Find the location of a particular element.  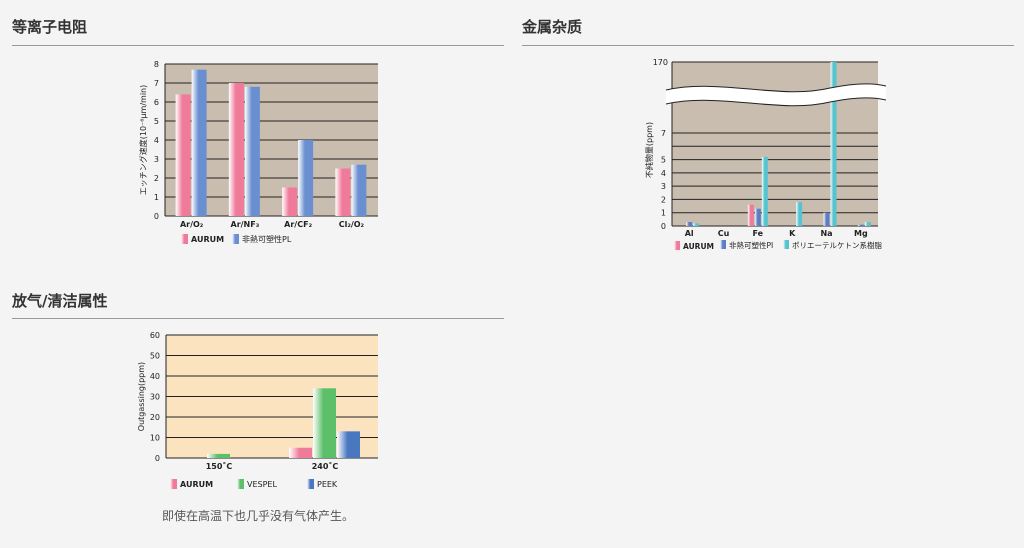

legend-label: 非熱可塑性PL is located at coordinates (267, 239).